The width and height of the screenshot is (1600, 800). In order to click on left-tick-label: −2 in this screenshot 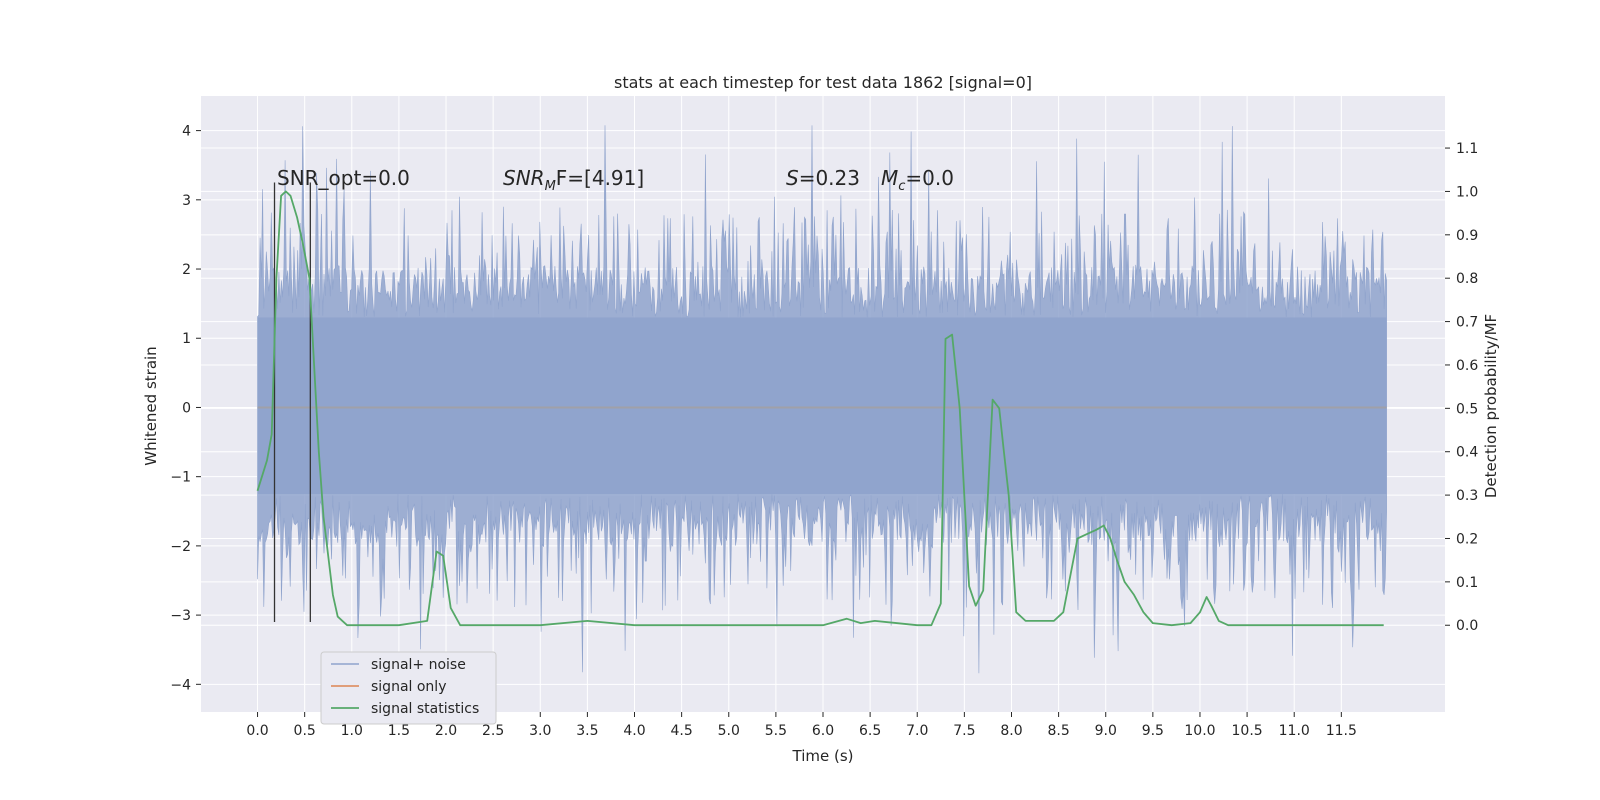, I will do `click(180, 547)`.